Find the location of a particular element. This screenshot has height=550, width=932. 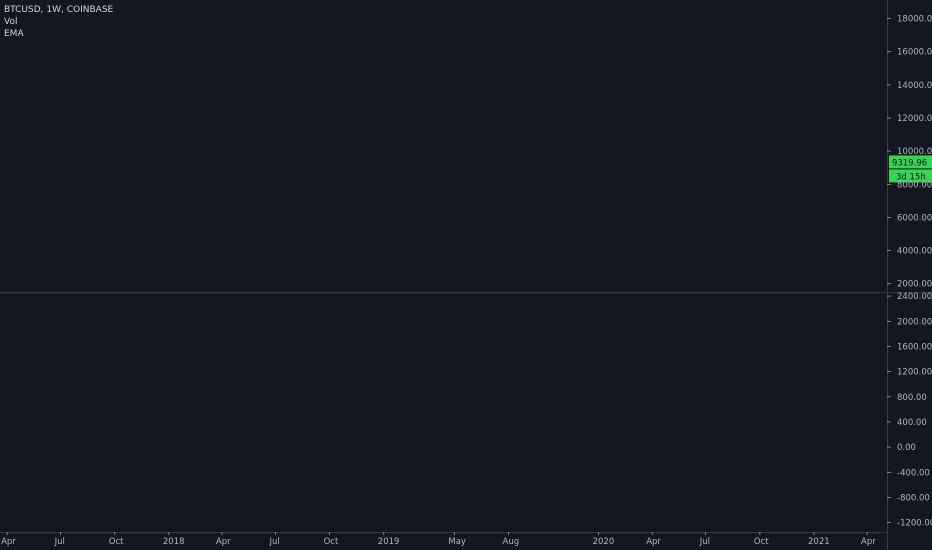

price-tick-label: 10000.00 is located at coordinates (914, 152).